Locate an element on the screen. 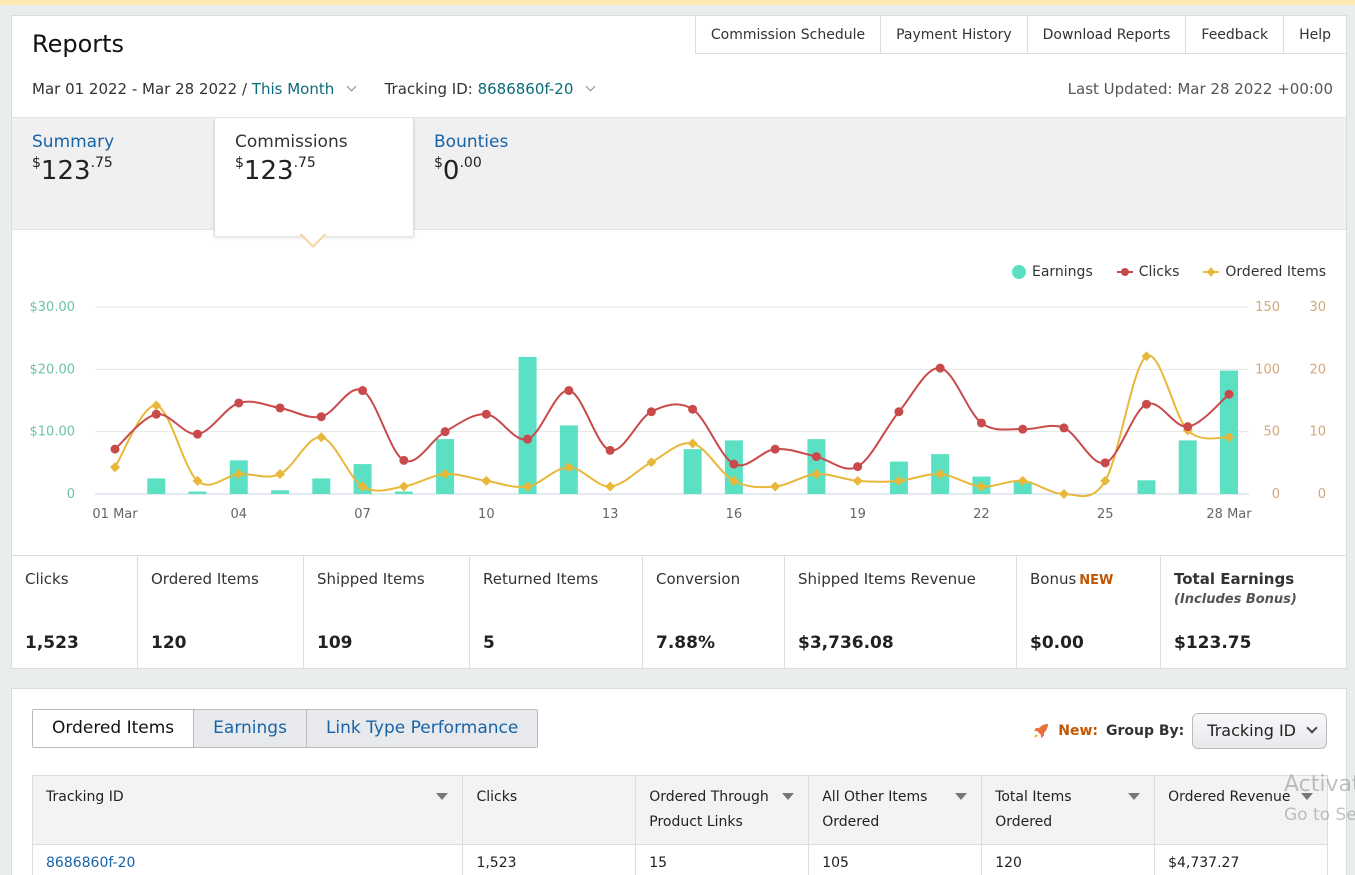 This screenshot has height=875, width=1355. stat-clicks: Clicks 1,523 is located at coordinates (75, 613).